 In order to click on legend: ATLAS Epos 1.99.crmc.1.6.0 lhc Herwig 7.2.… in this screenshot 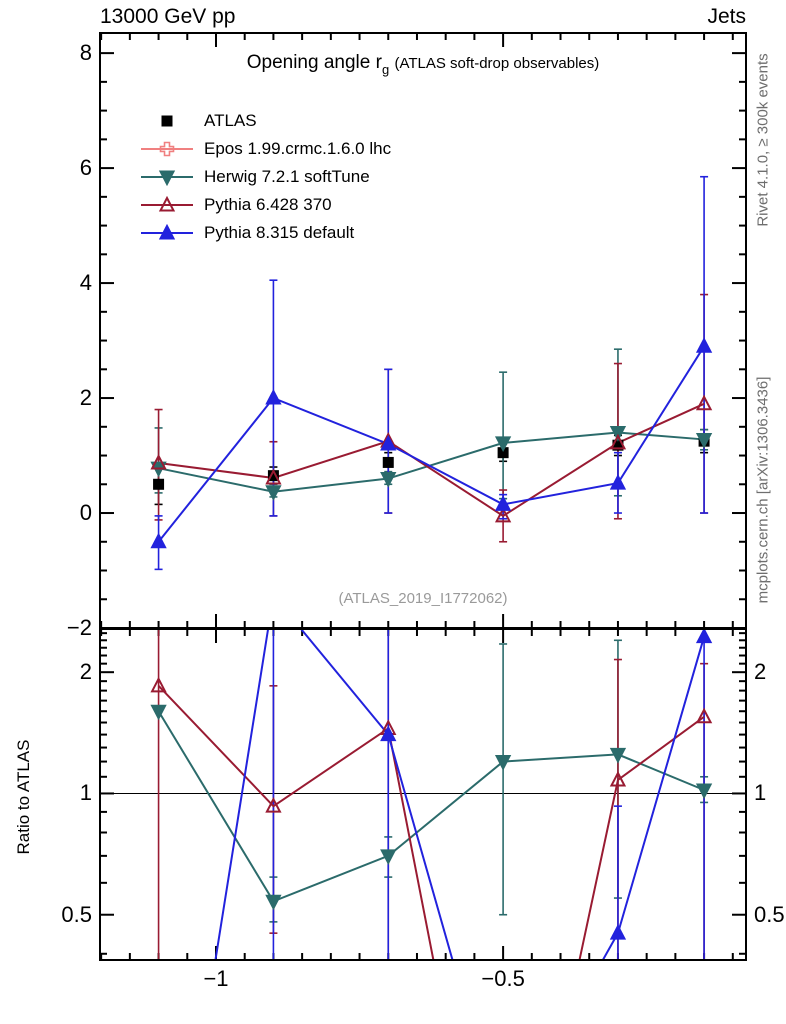, I will do `click(264, 176)`.